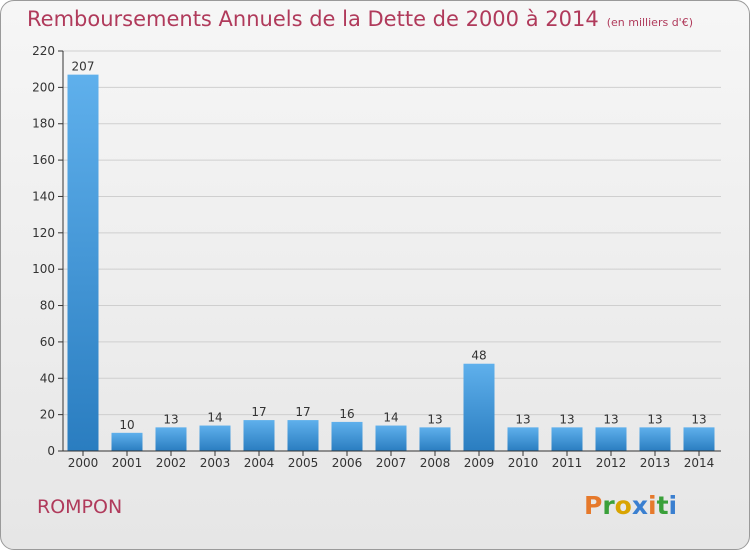  Describe the element at coordinates (567, 463) in the screenshot. I see `x-tick-label: 2011` at that location.